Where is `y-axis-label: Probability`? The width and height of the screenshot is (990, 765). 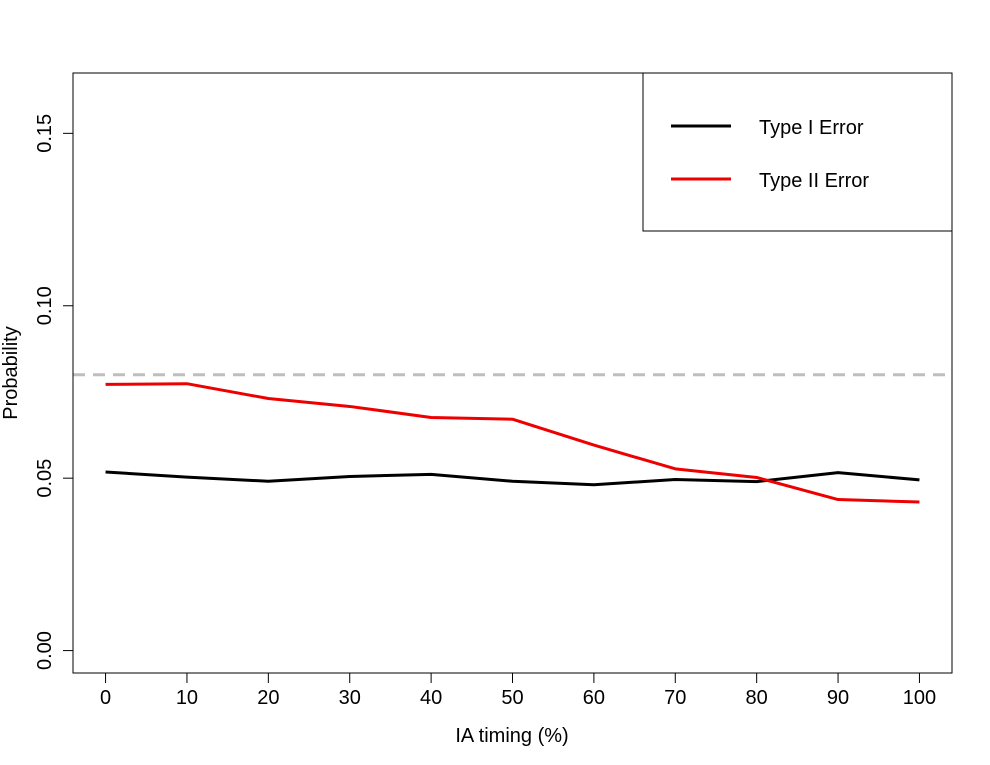 y-axis-label: Probability is located at coordinates (11, 372).